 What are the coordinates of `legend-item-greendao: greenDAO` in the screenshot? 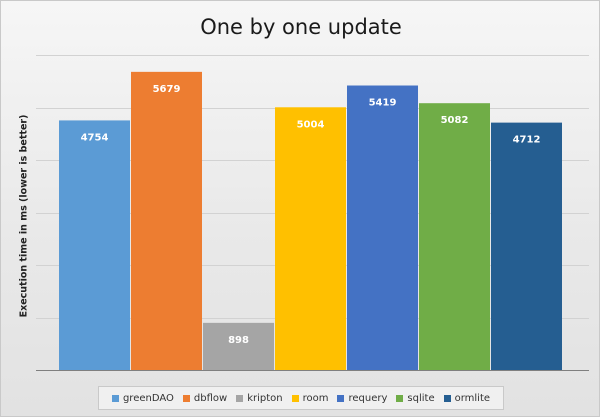 It's located at (142, 398).